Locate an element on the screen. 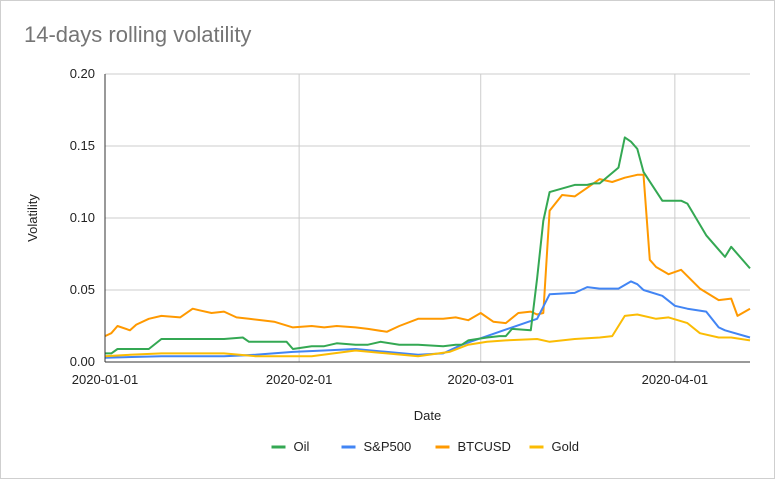 Image resolution: width=775 pixels, height=479 pixels. y-tick-label: 0.20 is located at coordinates (82, 73).